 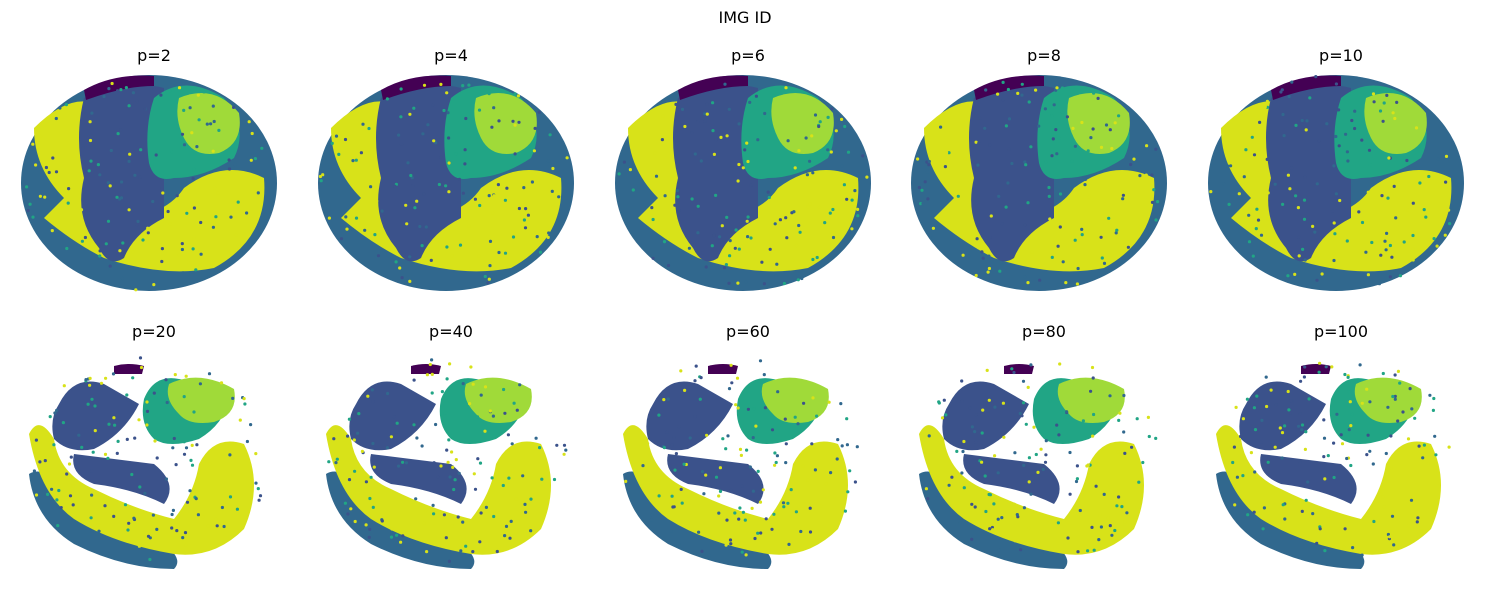 I want to click on cluster-group, so click(x=1333, y=465).